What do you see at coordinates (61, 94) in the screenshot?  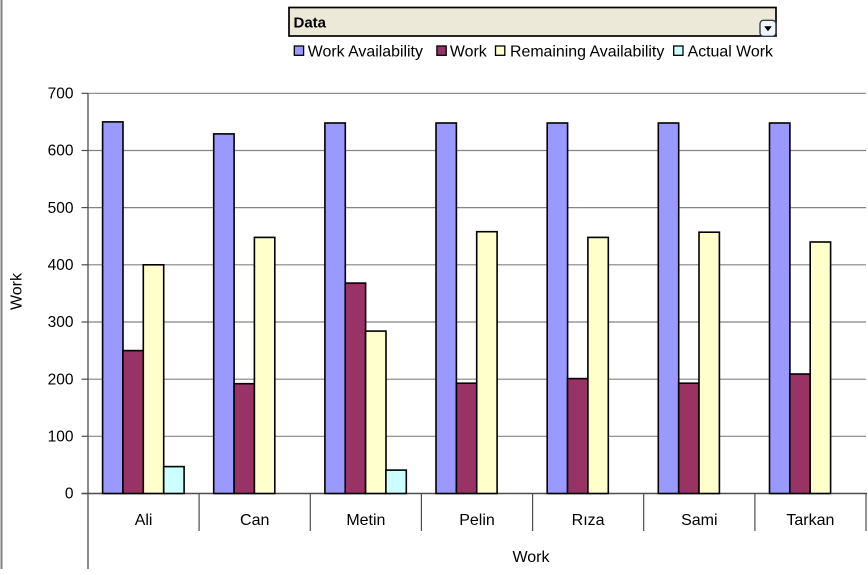 I see `svg-text: 700` at bounding box center [61, 94].